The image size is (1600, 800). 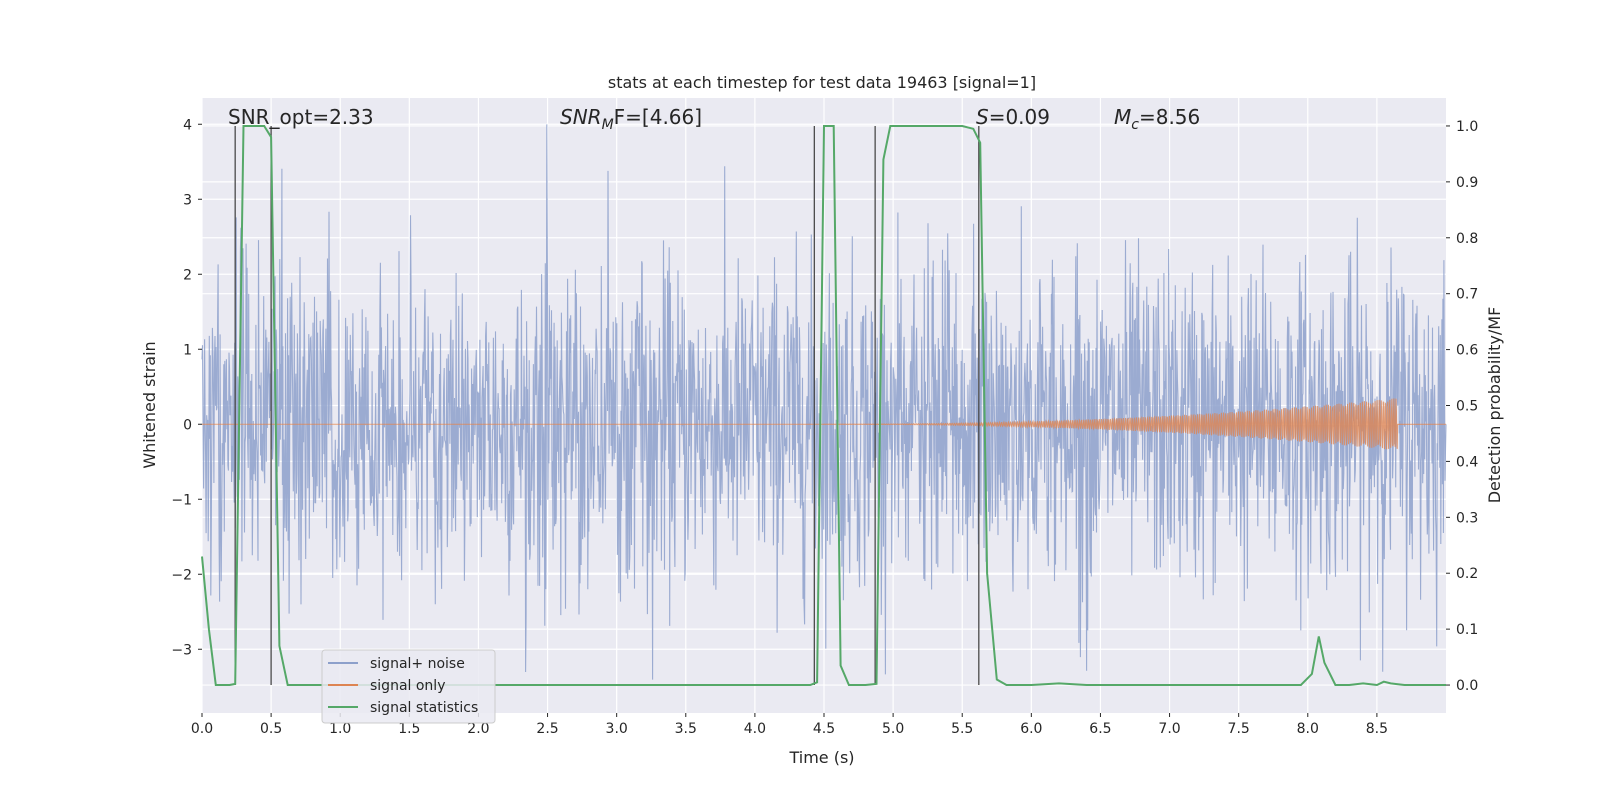 I want to click on signal-only-line, so click(x=824, y=424).